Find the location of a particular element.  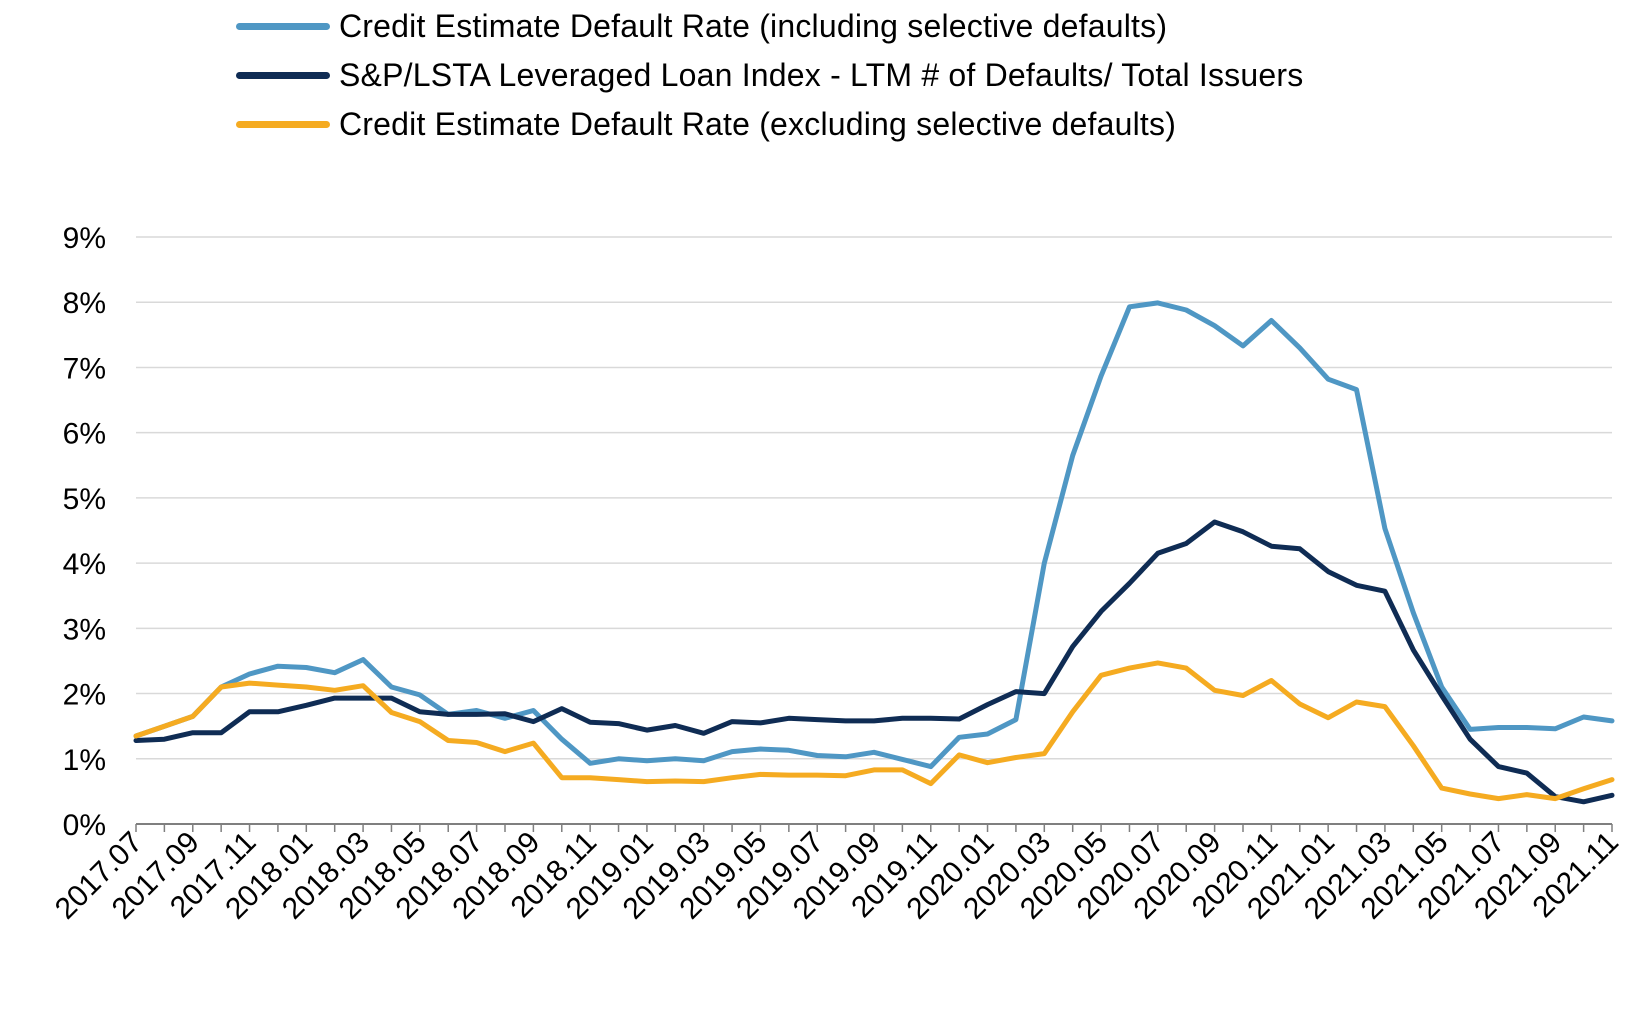

y-tick-label: 0% is located at coordinates (84, 825).